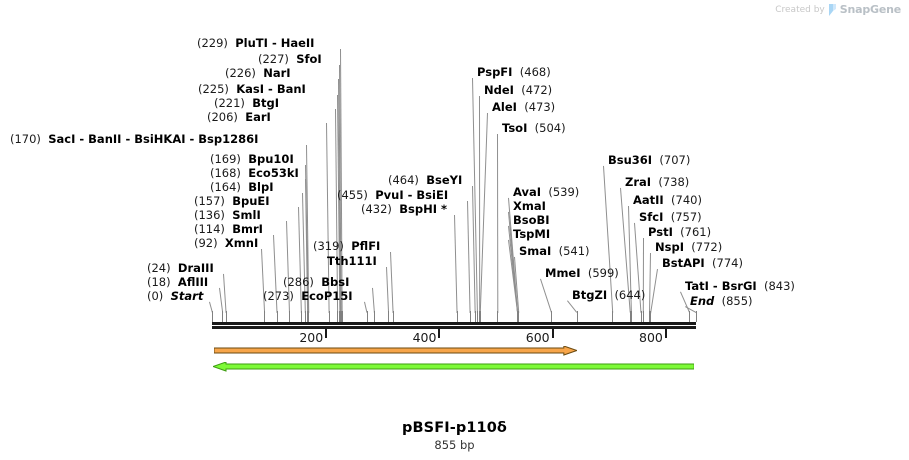 Image resolution: width=909 pixels, height=460 pixels. What do you see at coordinates (669, 247) in the screenshot?
I see `enzyme-name: NspI` at bounding box center [669, 247].